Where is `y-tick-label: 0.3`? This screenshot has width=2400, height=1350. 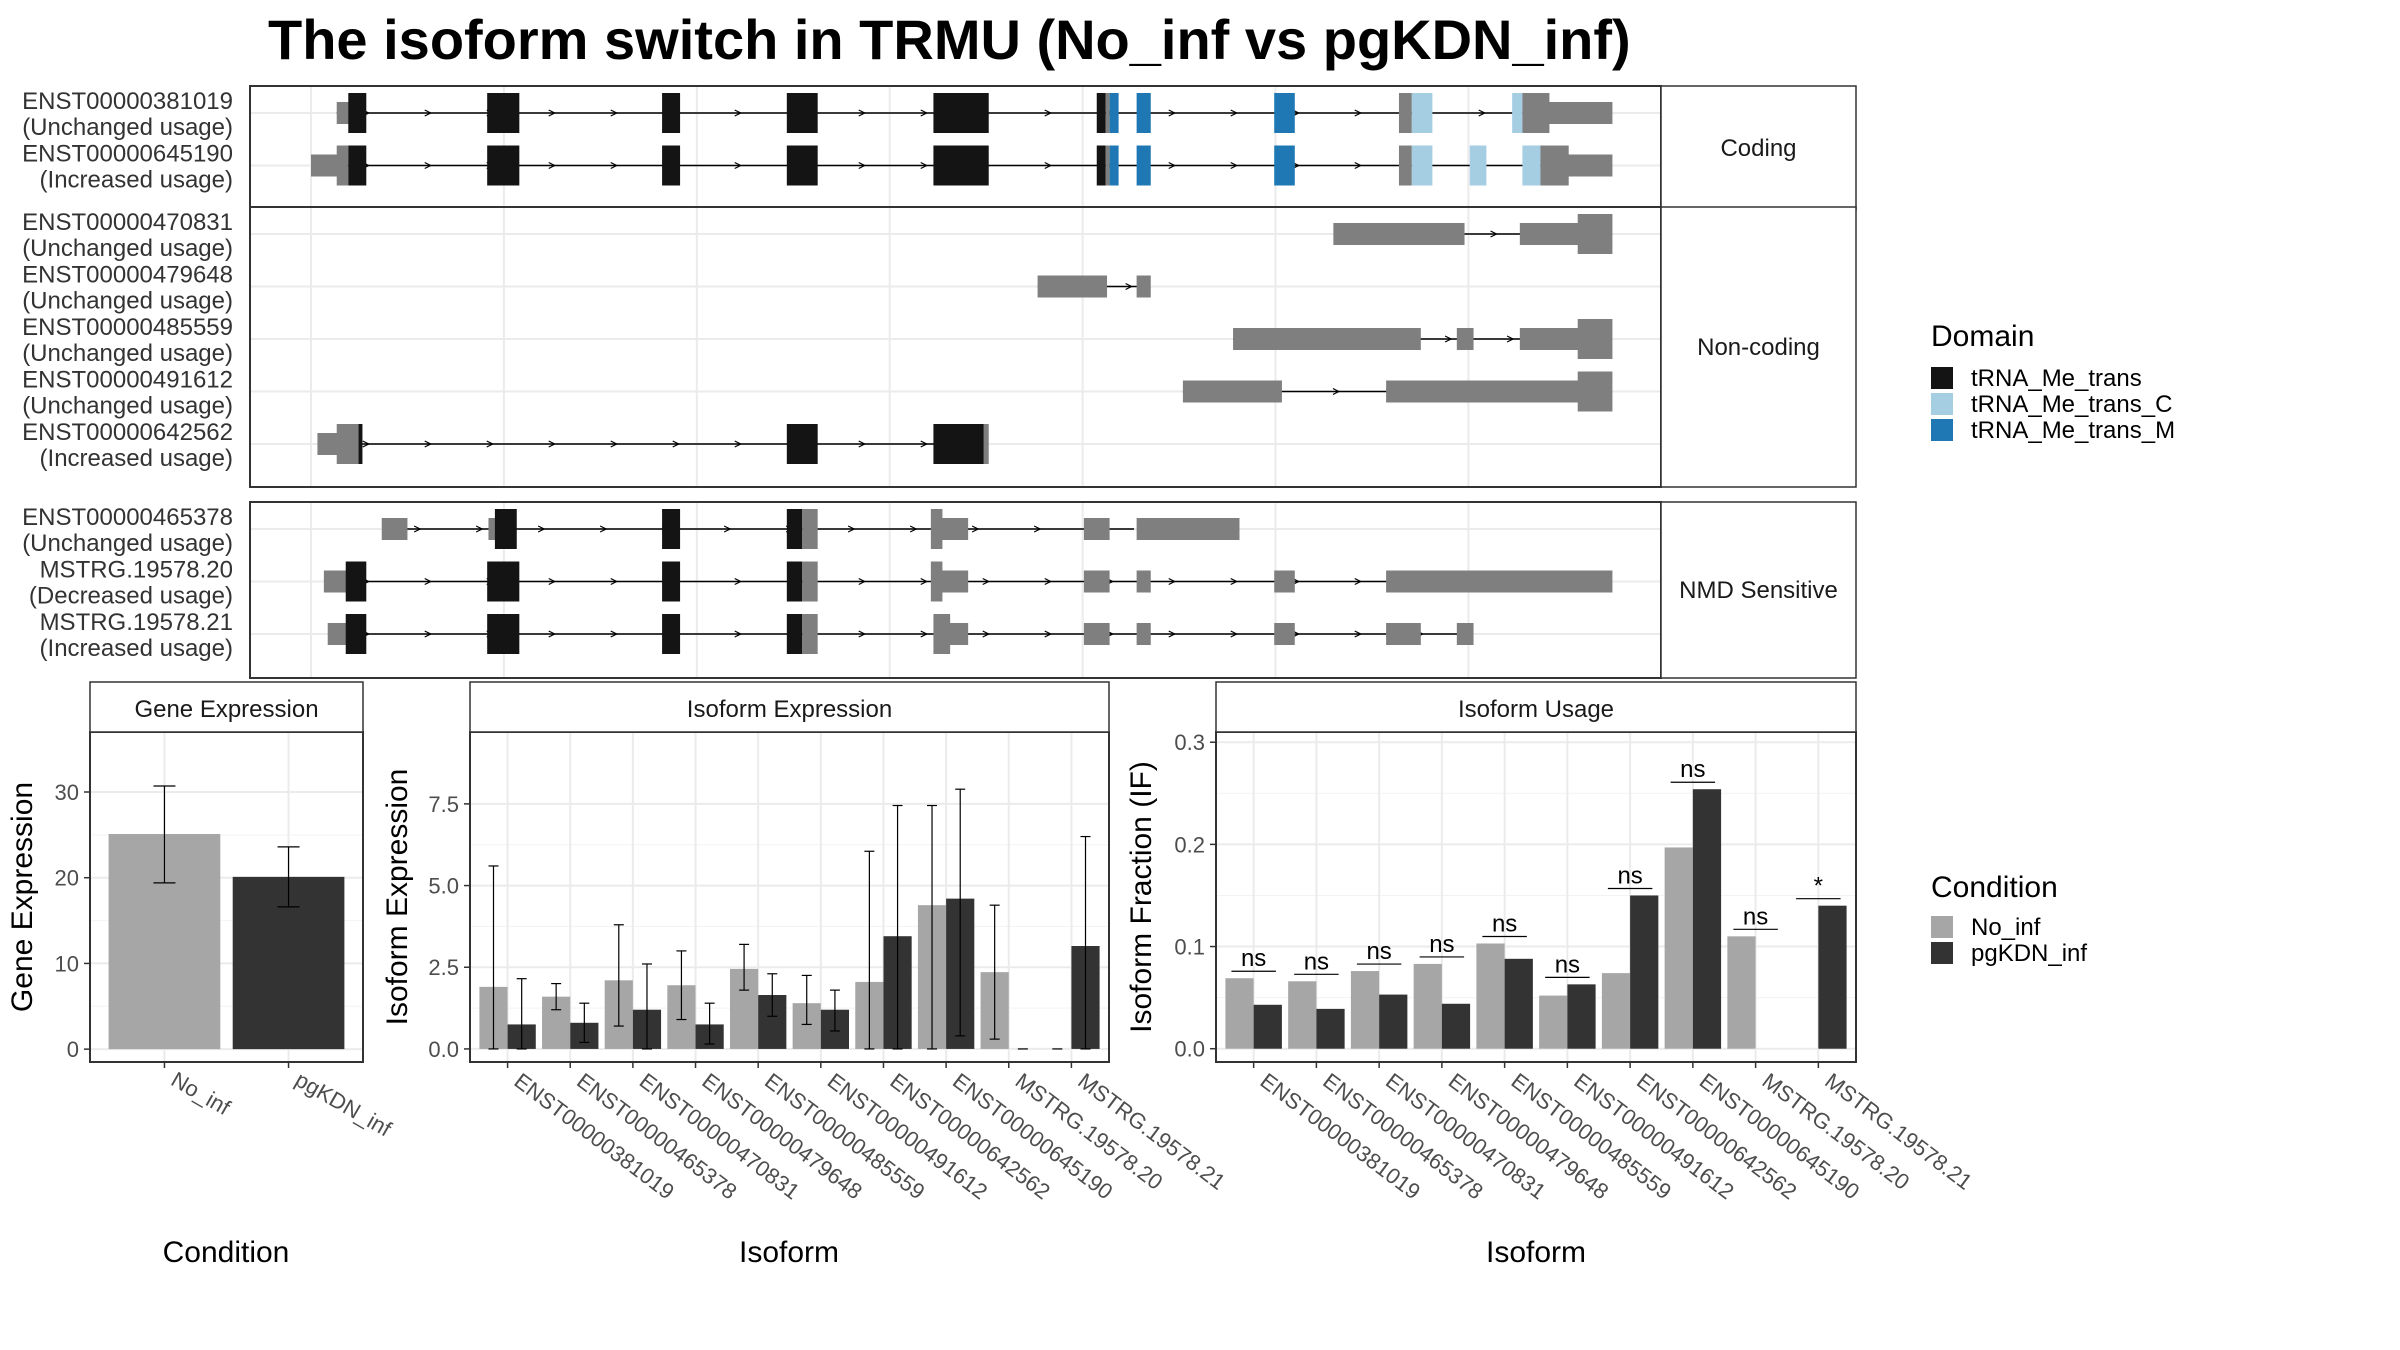
y-tick-label: 0.3 is located at coordinates (1189, 742).